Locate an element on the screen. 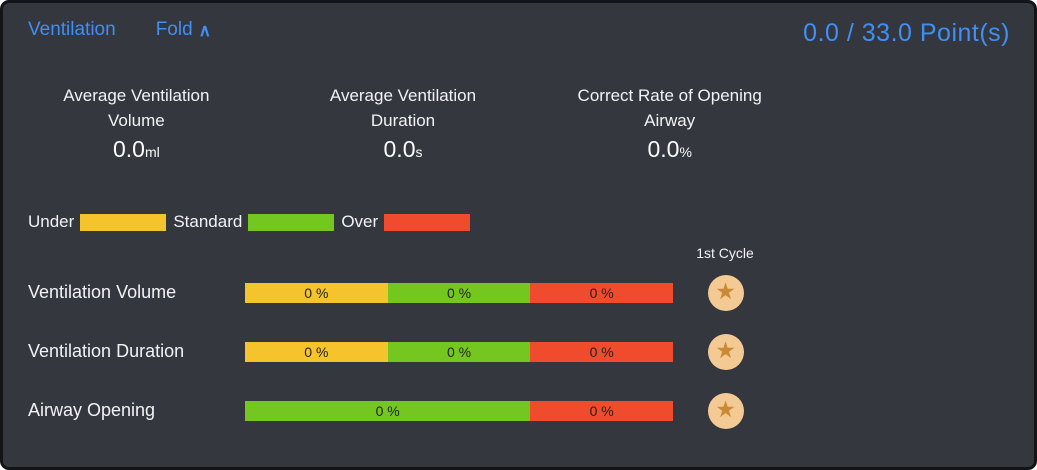 The height and width of the screenshot is (470, 1037). stat-title-line1: Correct Rate of Opening is located at coordinates (669, 95).